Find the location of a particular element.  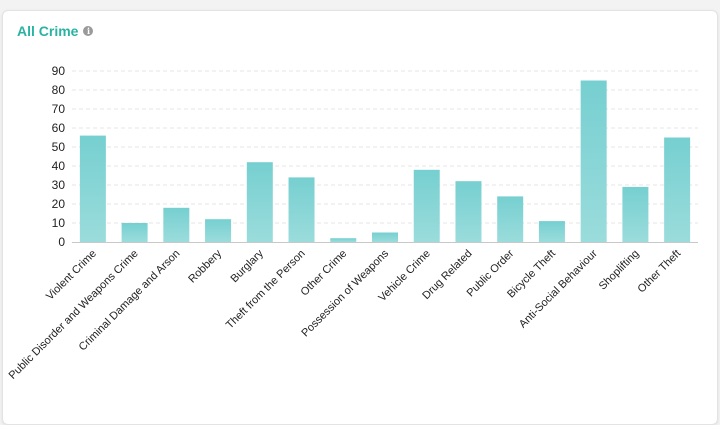

x-tick-label: Theft from the Person is located at coordinates (266, 290).